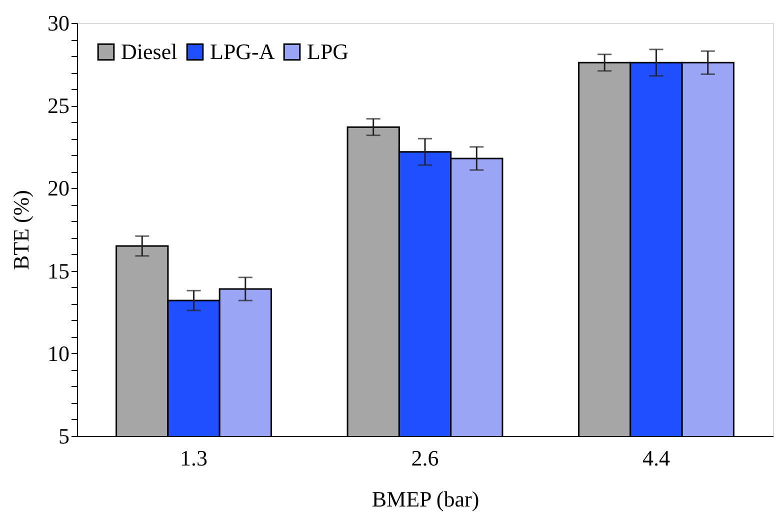 The image size is (783, 518). I want to click on legend-label: LPG-A, so click(242, 51).